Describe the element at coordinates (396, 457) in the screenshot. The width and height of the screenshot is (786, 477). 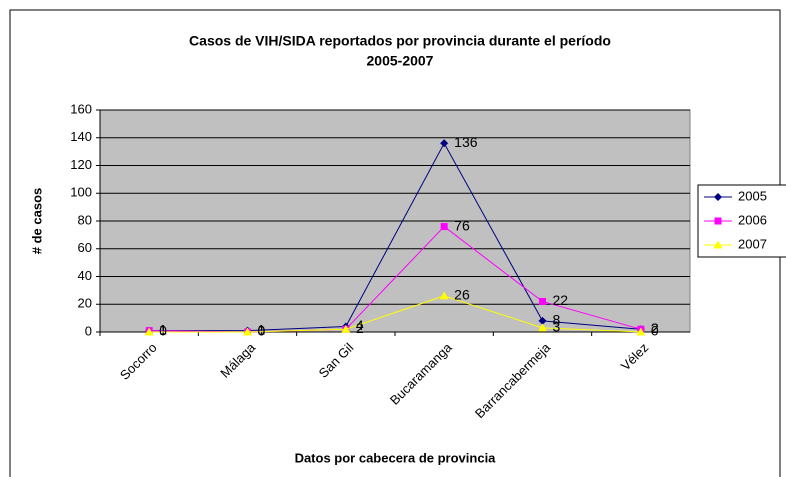
I see `x-axis-label: Datos por cabecera de provincia` at that location.